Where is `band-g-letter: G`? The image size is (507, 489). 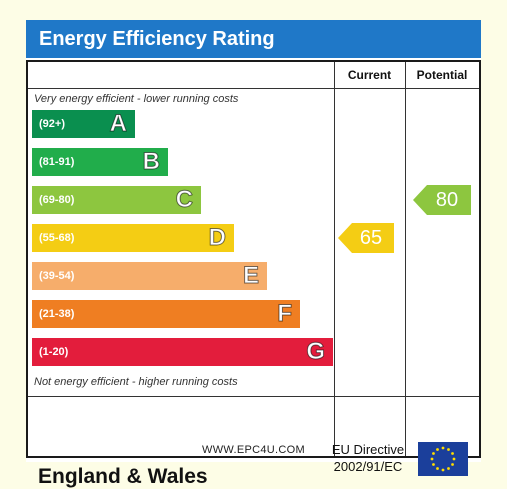
band-g-letter: G is located at coordinates (316, 352).